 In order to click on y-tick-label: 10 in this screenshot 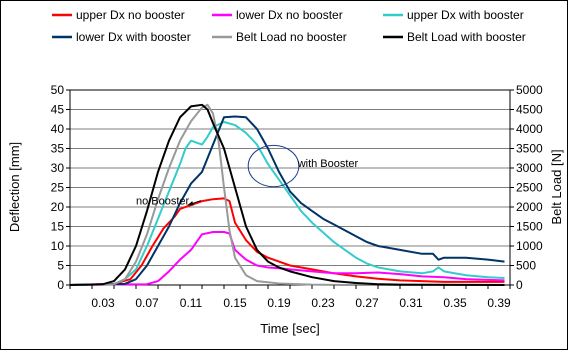, I will do `click(58, 246)`.